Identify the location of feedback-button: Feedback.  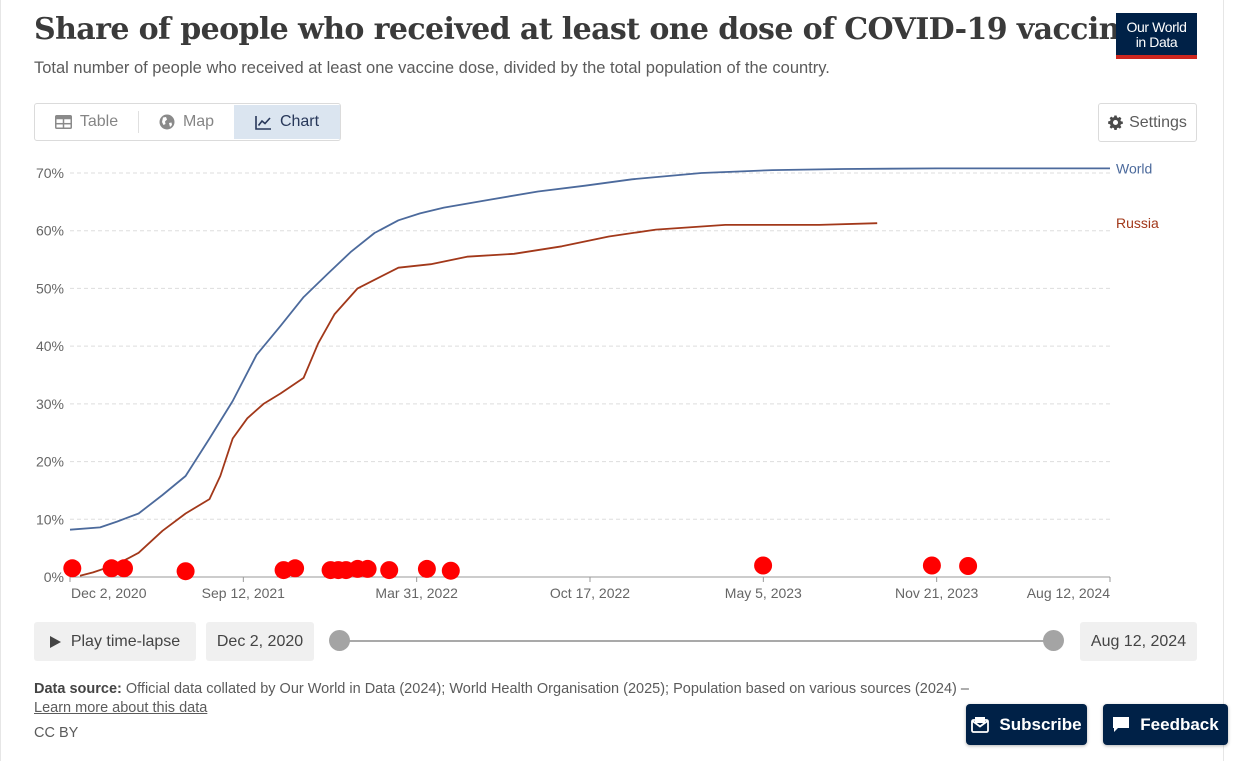
(1165, 724).